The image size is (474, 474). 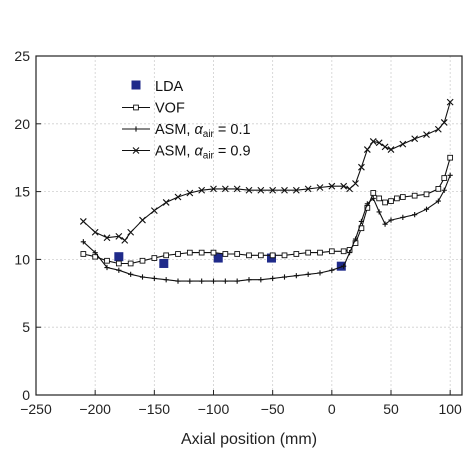 What do you see at coordinates (22, 56) in the screenshot?
I see `y-tick-label: 25` at bounding box center [22, 56].